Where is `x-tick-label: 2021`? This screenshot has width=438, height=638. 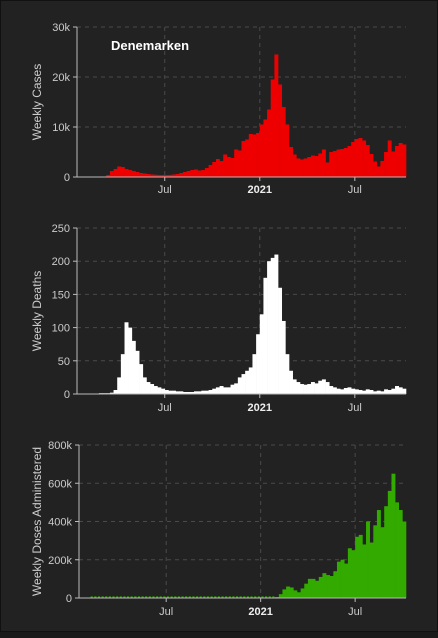
x-tick-label: 2021 is located at coordinates (260, 190).